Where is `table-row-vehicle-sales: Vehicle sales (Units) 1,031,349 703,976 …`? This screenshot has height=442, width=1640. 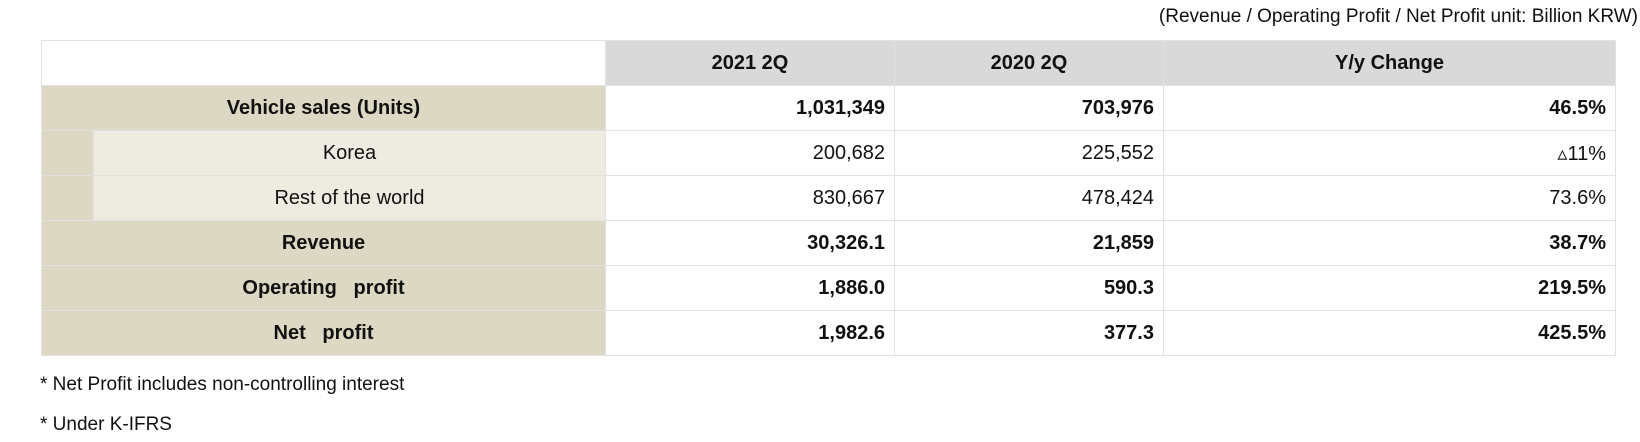
table-row-vehicle-sales: Vehicle sales (Units) 1,031,349 703,976 … is located at coordinates (828, 108).